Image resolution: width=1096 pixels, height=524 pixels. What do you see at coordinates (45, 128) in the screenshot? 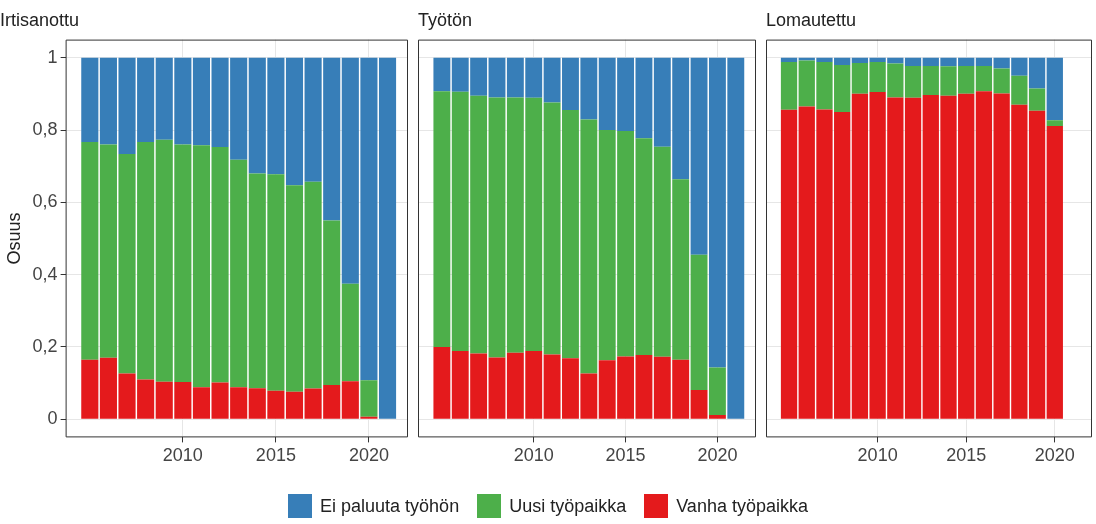
I see `y-tick-label: 0,8` at bounding box center [45, 128].